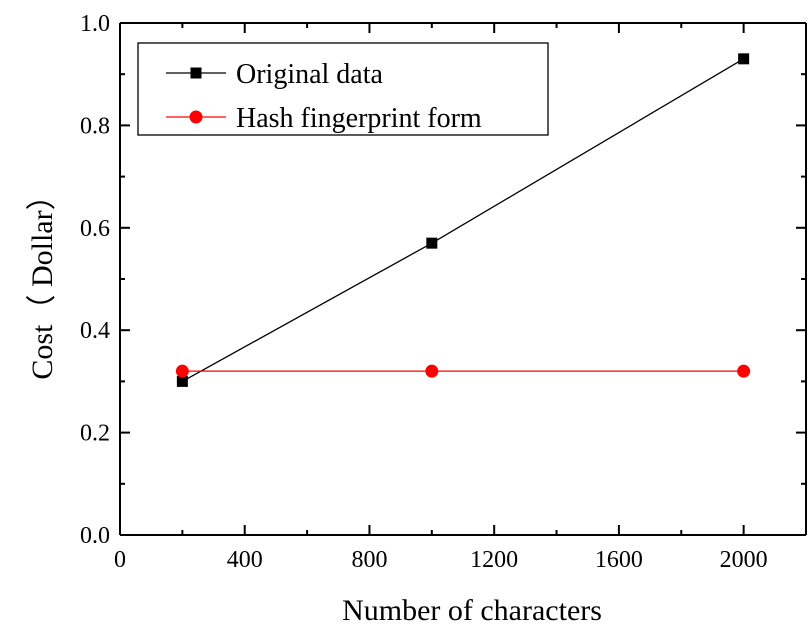 The width and height of the screenshot is (808, 632). Describe the element at coordinates (95, 331) in the screenshot. I see `y-tick-label: 0.4` at that location.